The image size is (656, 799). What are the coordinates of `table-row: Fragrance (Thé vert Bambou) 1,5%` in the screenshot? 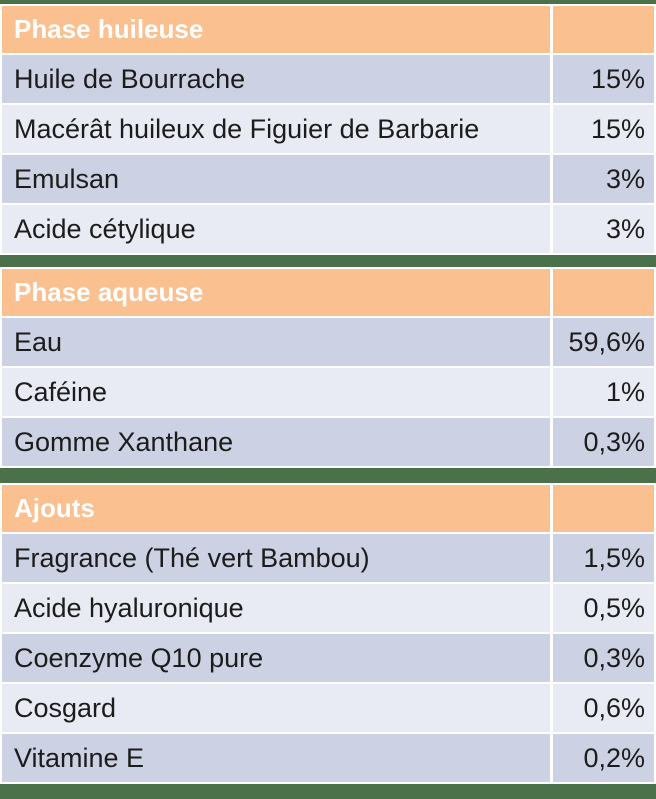 It's located at (328, 558).